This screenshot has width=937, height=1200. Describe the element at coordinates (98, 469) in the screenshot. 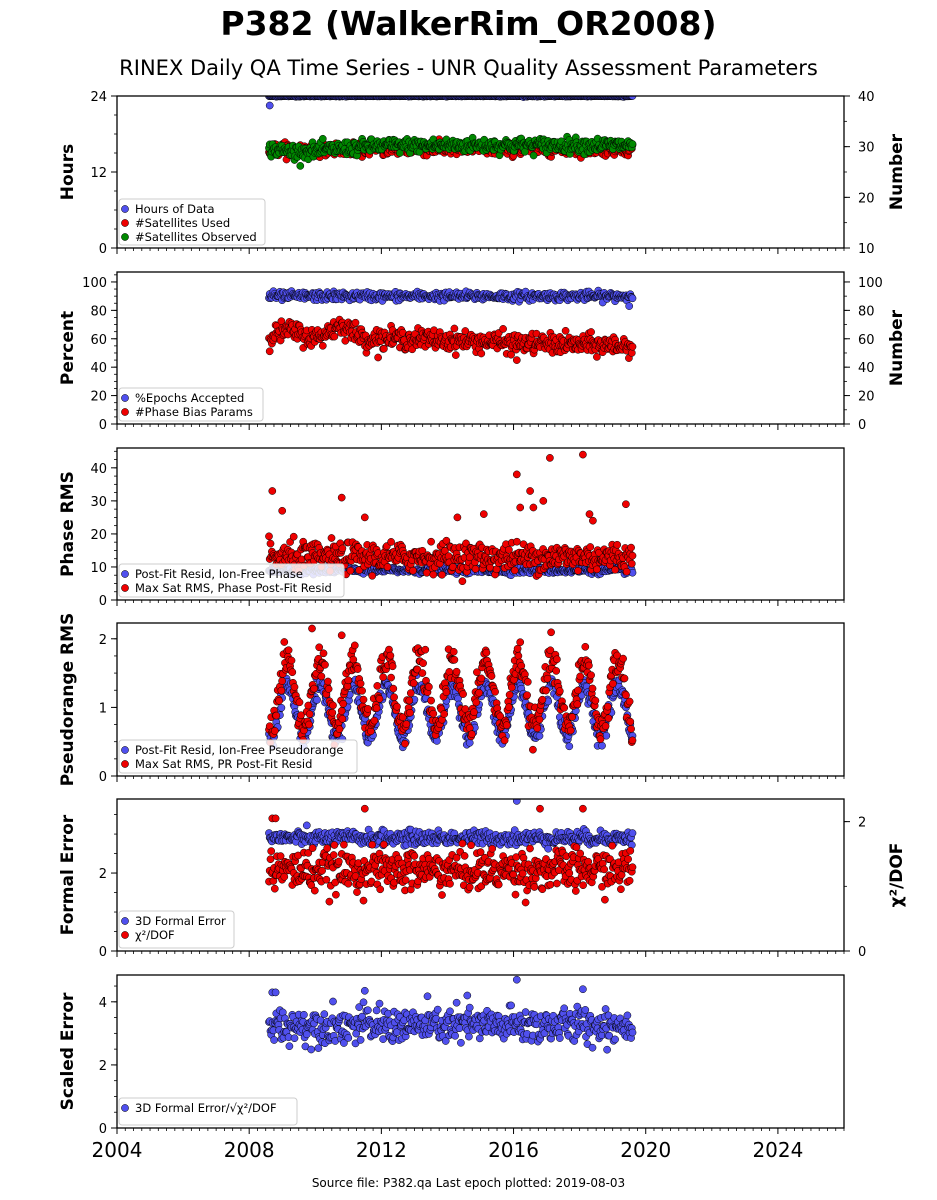

I see `y-tick-label: 40` at that location.